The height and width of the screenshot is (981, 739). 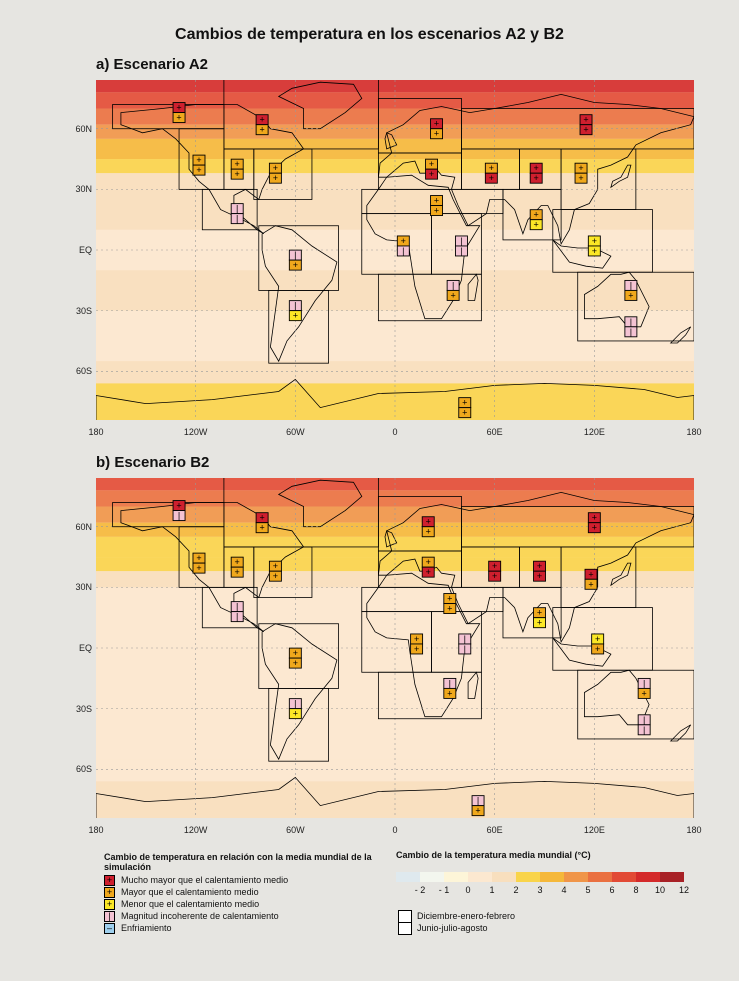 I want to click on coastline-japan, so click(x=621, y=574).